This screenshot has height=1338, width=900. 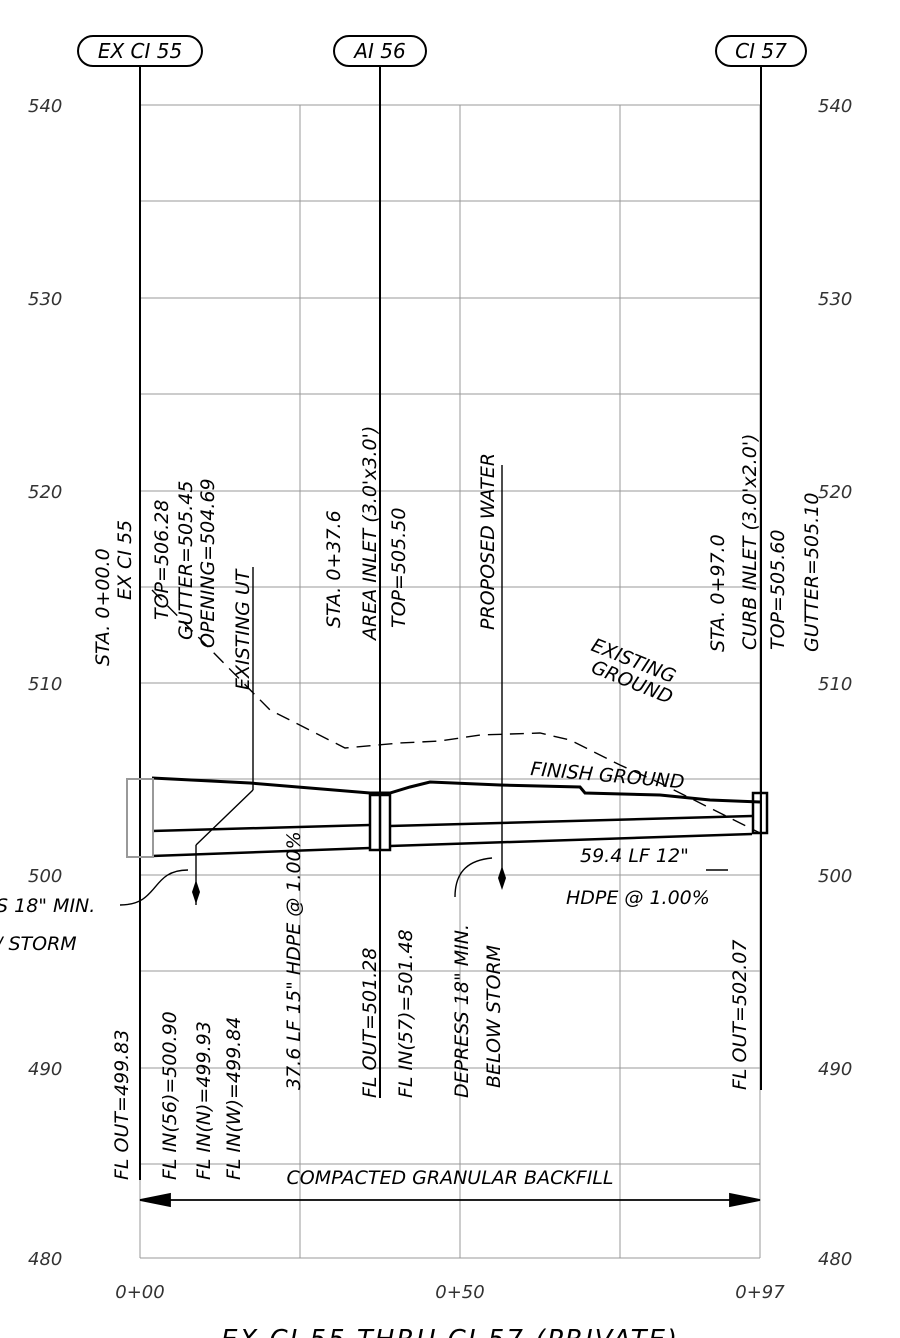 What do you see at coordinates (370, 1023) in the screenshot?
I see `ai56-fl-out: FL OUT=501.28` at bounding box center [370, 1023].